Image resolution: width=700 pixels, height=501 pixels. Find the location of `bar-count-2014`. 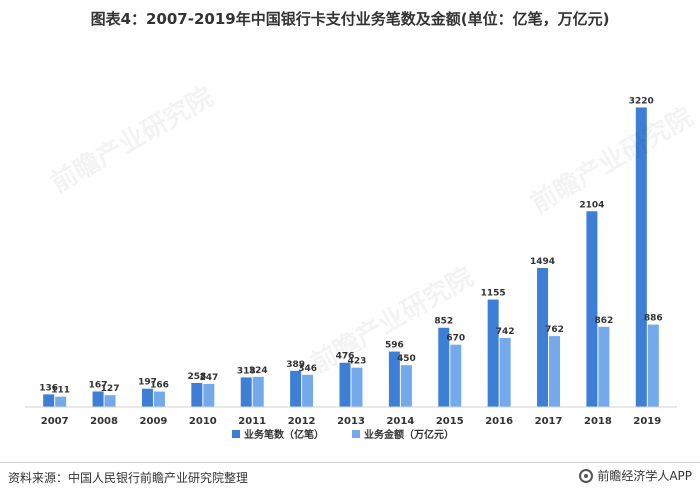

bar-count-2014 is located at coordinates (394, 379).